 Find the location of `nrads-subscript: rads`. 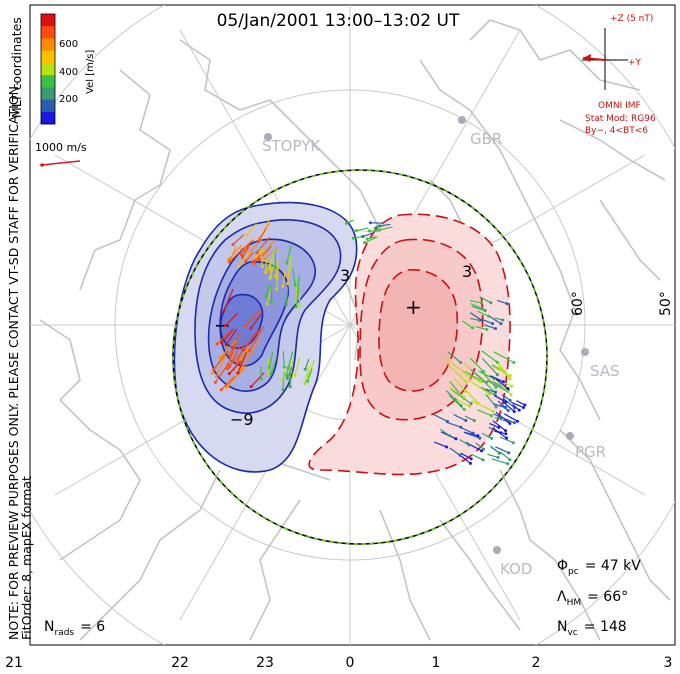

nrads-subscript: rads is located at coordinates (64, 633).